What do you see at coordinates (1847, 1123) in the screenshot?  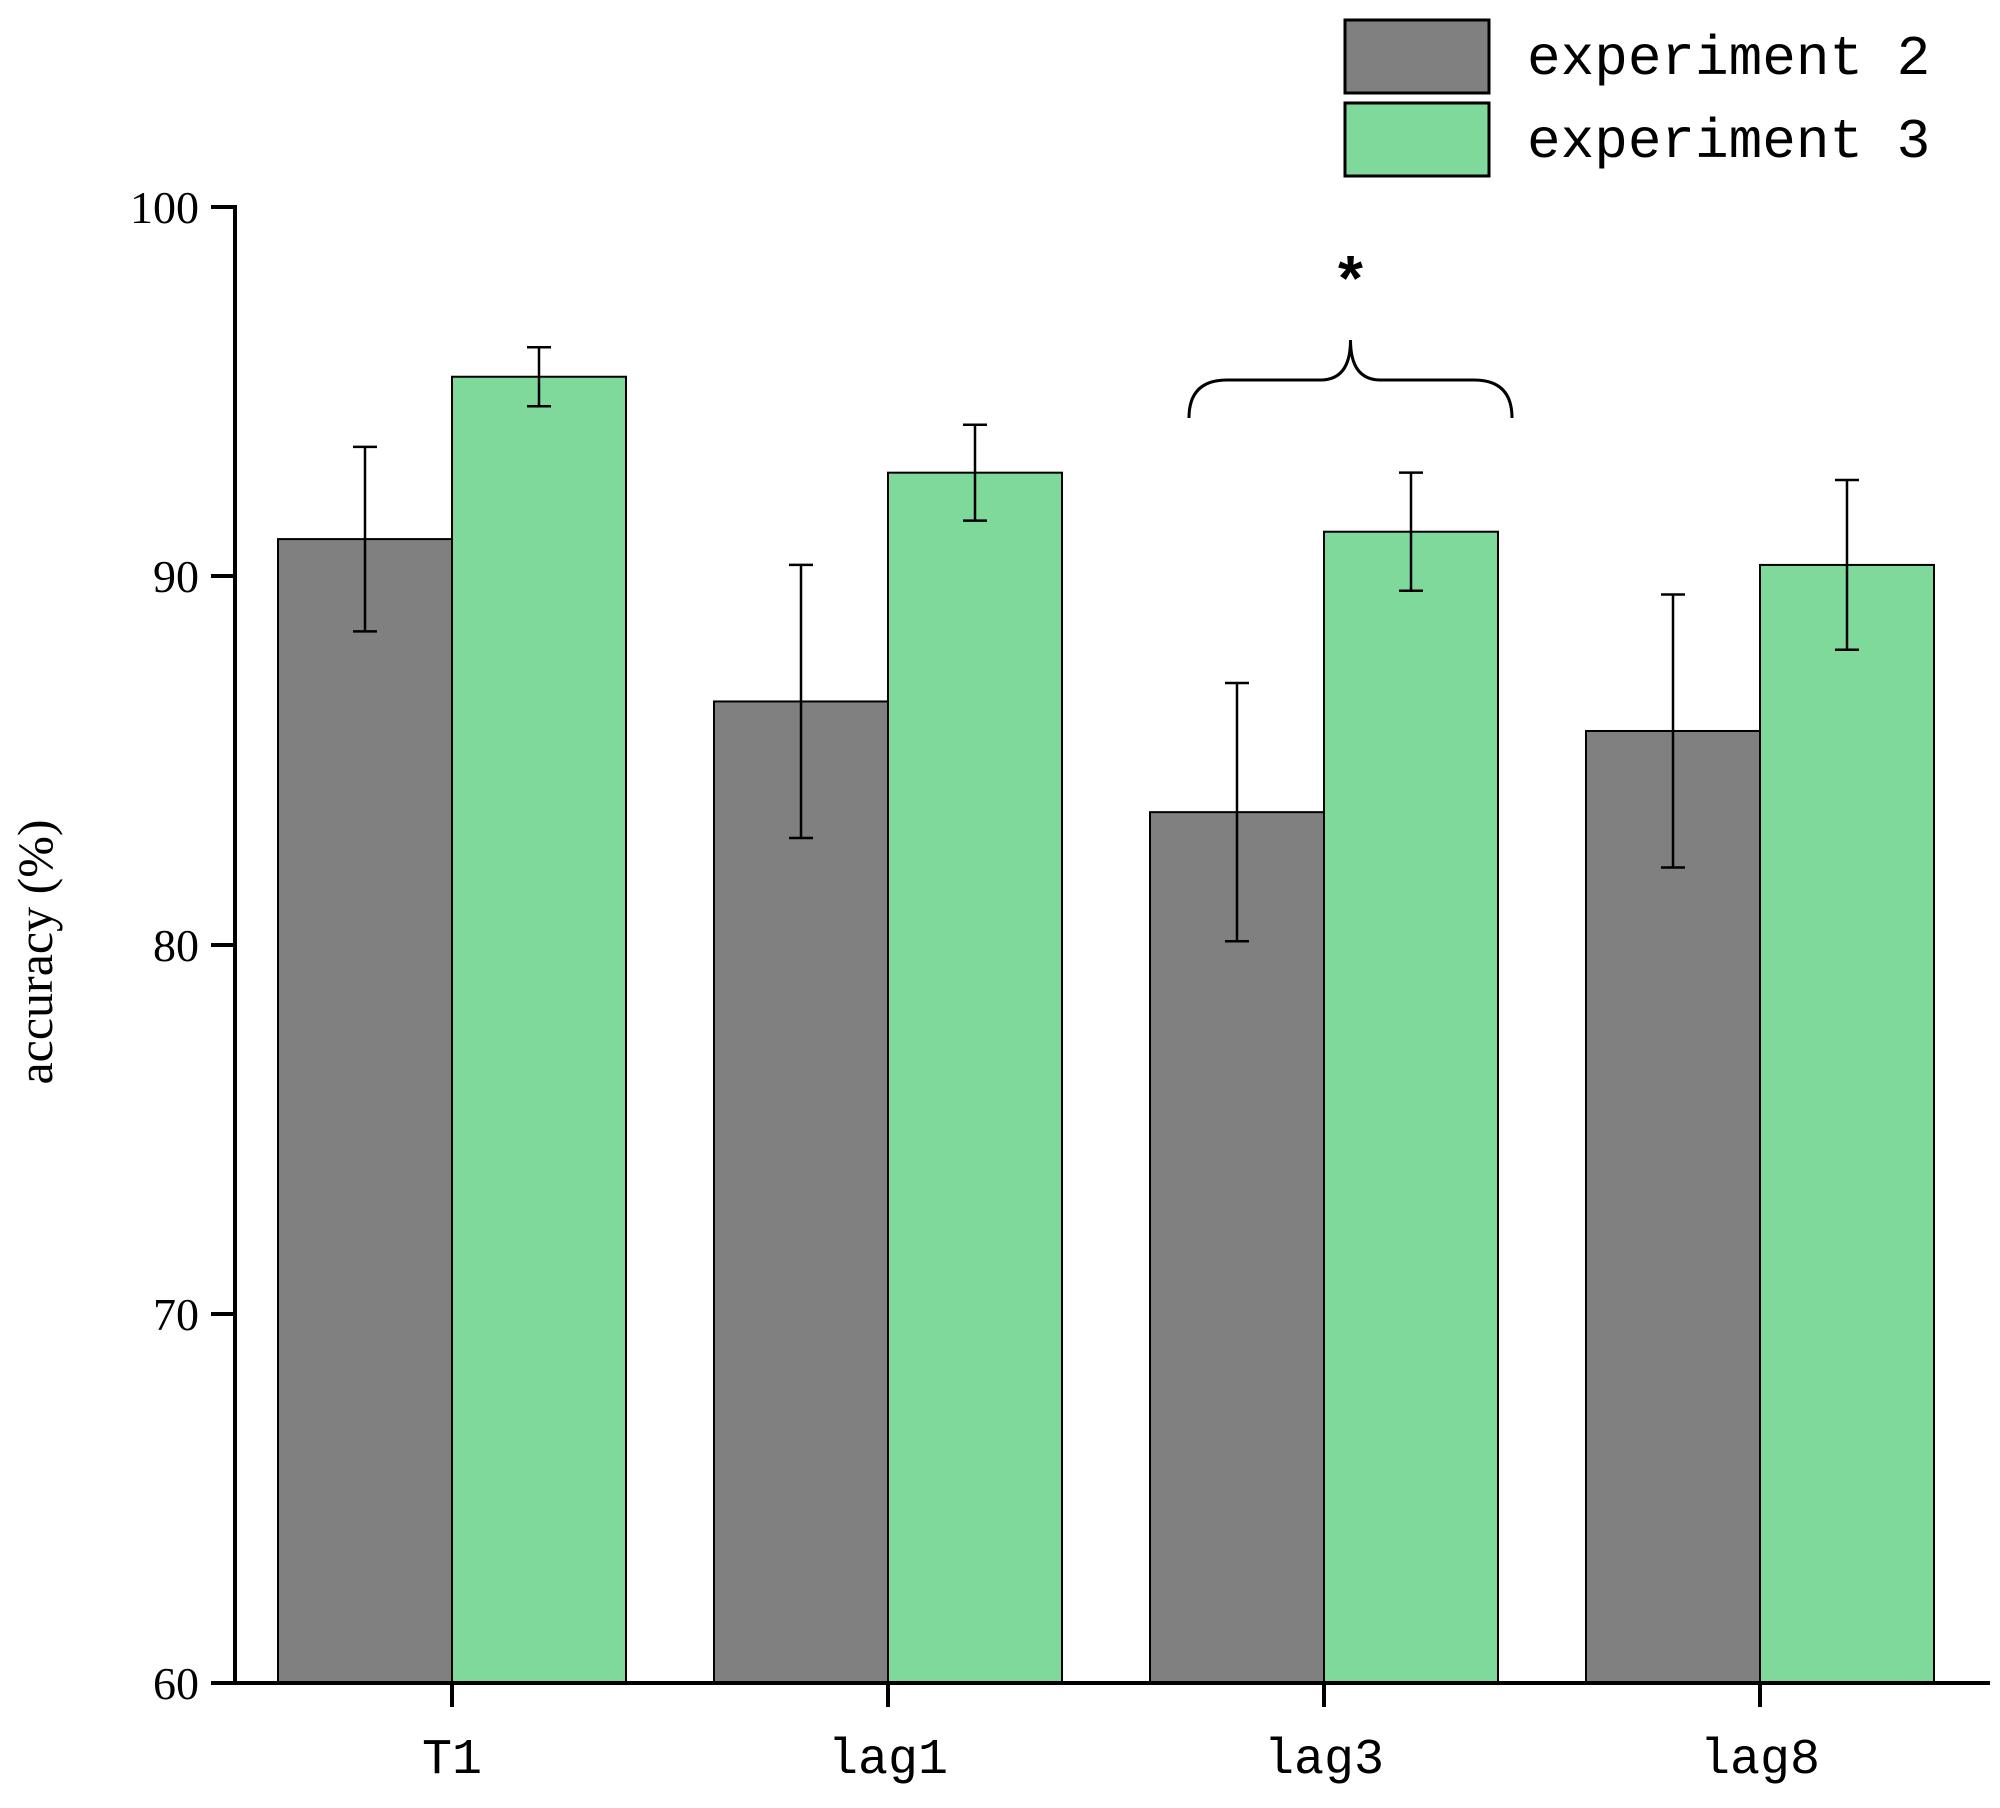 I see `bar-experiment-3-lag8` at bounding box center [1847, 1123].